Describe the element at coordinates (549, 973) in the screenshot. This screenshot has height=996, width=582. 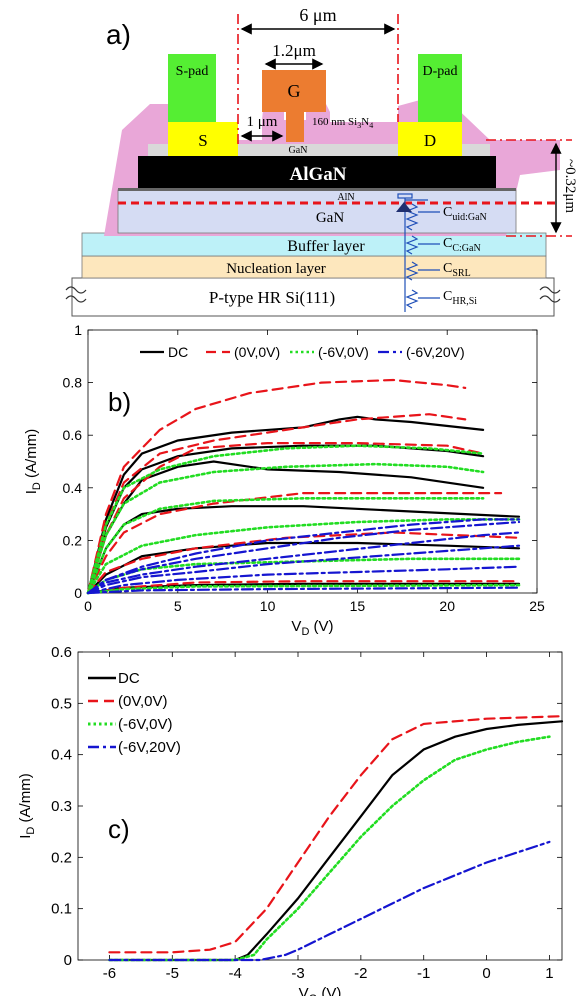
I see `x-tick-label: 1` at that location.